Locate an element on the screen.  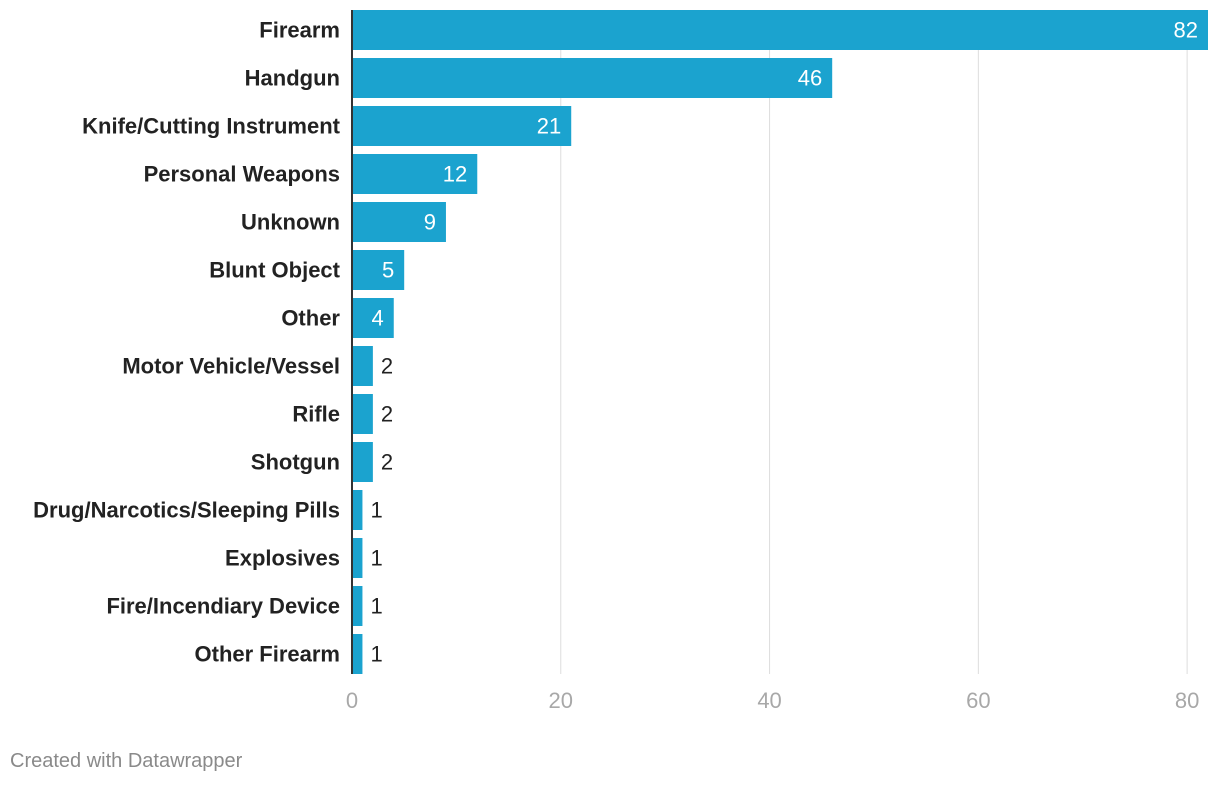
x-tick-label-0: 0 is located at coordinates (352, 700).